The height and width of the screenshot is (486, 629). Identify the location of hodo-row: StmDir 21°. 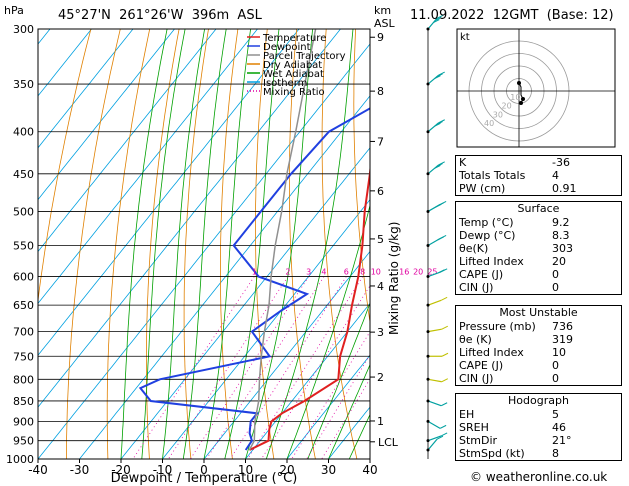
(538, 440).